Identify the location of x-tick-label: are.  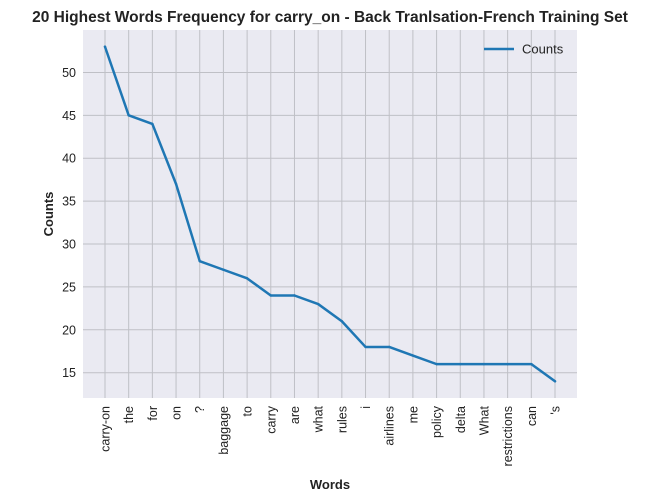
(295, 415).